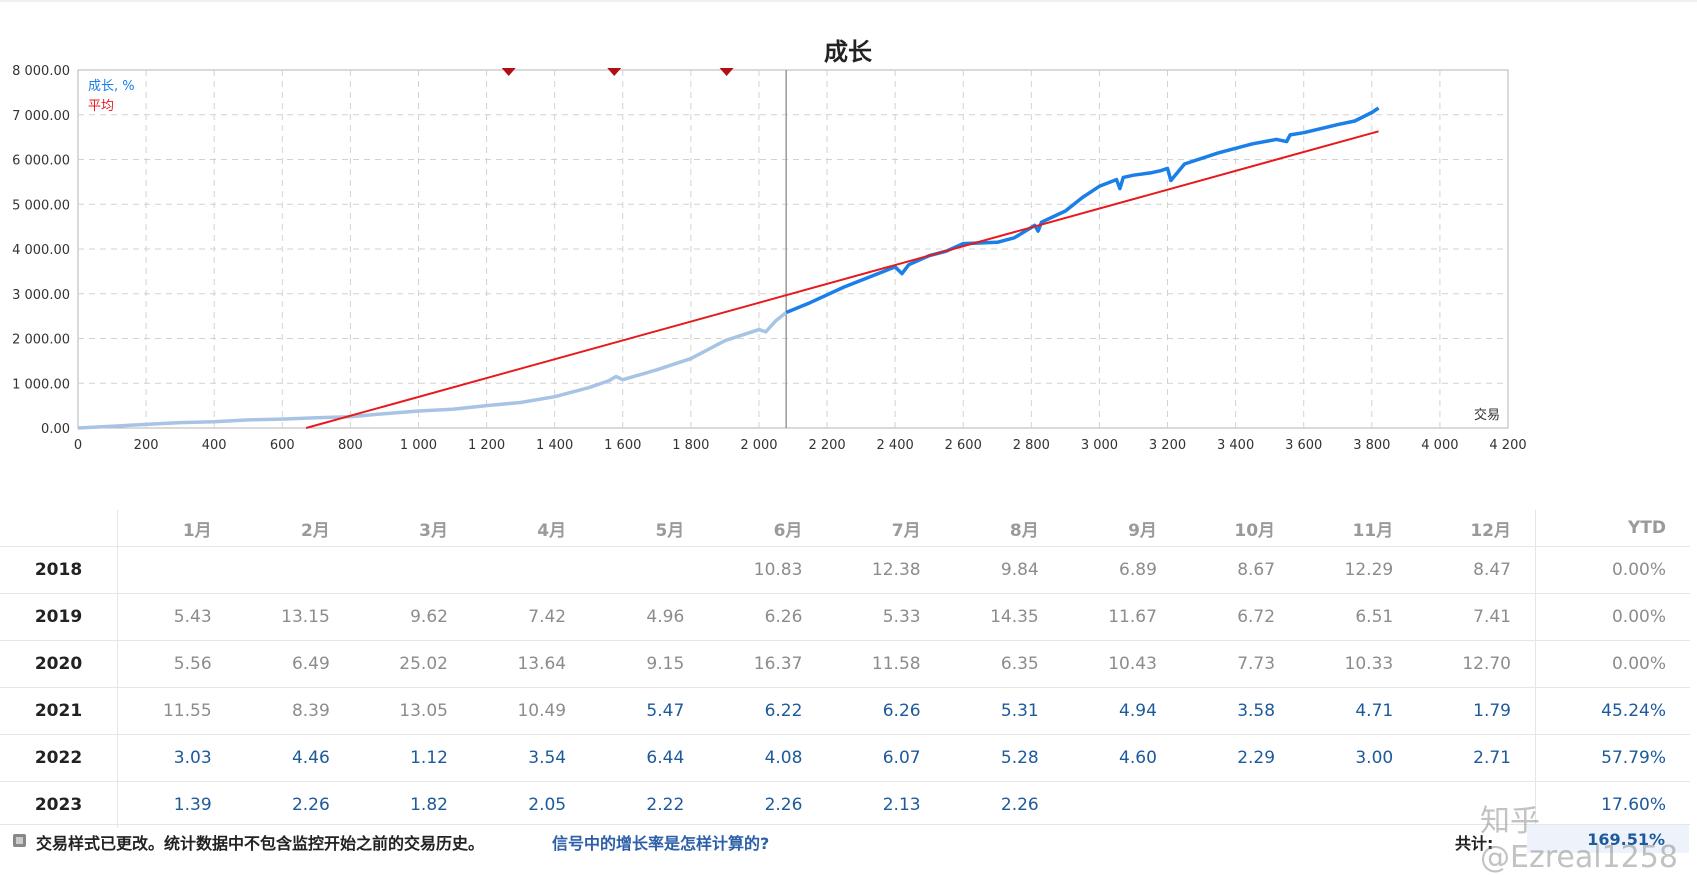  Describe the element at coordinates (55, 429) in the screenshot. I see `y-tick-label: 0.00` at that location.